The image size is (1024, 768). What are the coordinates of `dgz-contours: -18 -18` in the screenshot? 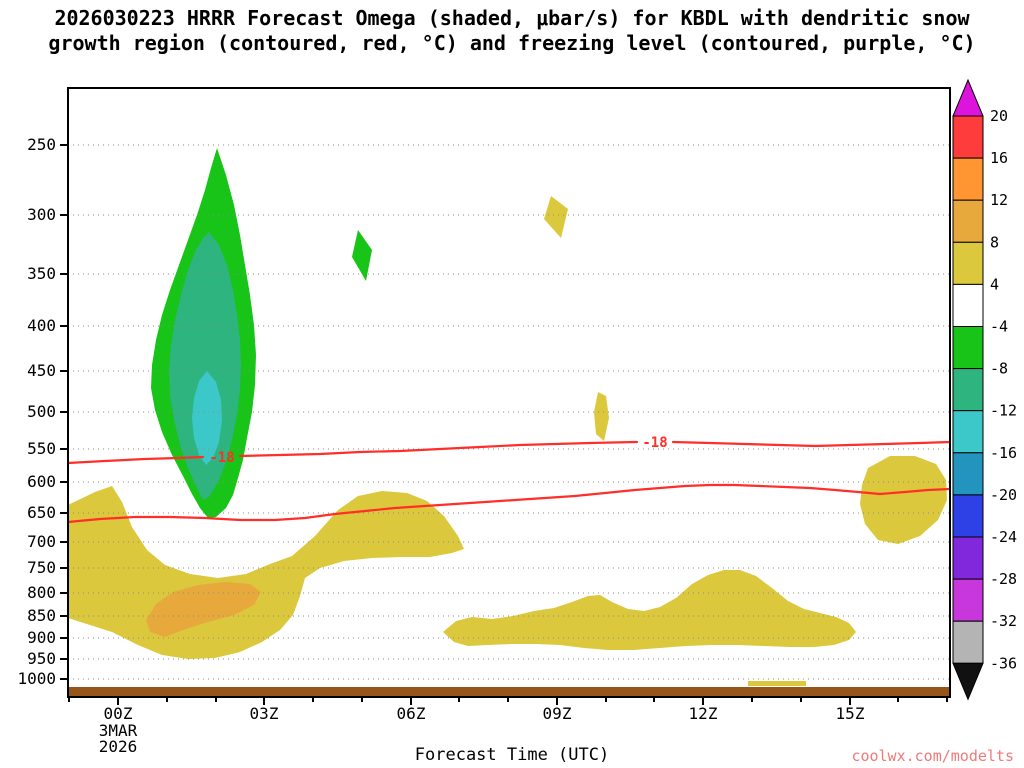 It's located at (509, 479).